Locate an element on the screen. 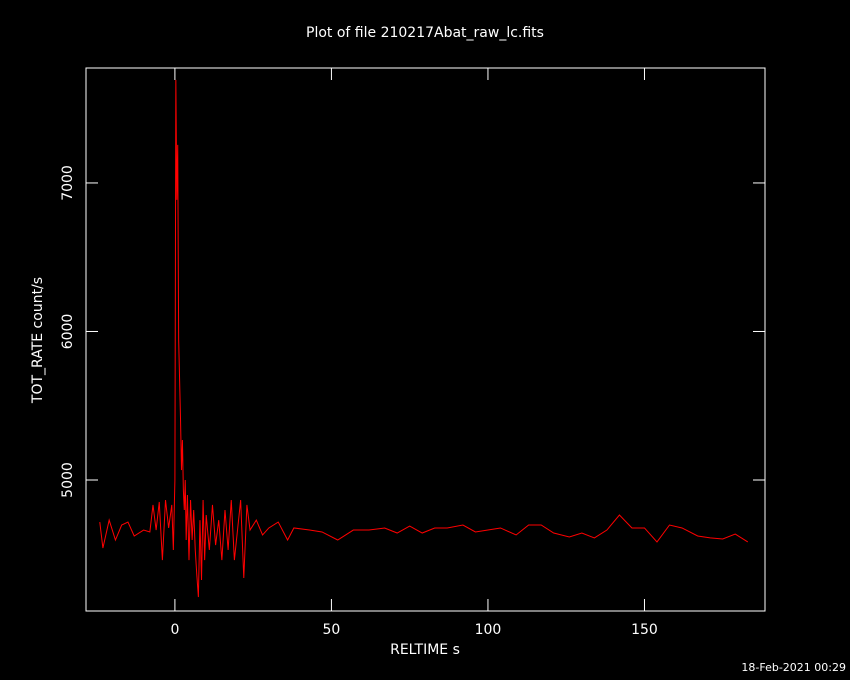 The width and height of the screenshot is (850, 680). x-tick-label: 50 is located at coordinates (332, 630).